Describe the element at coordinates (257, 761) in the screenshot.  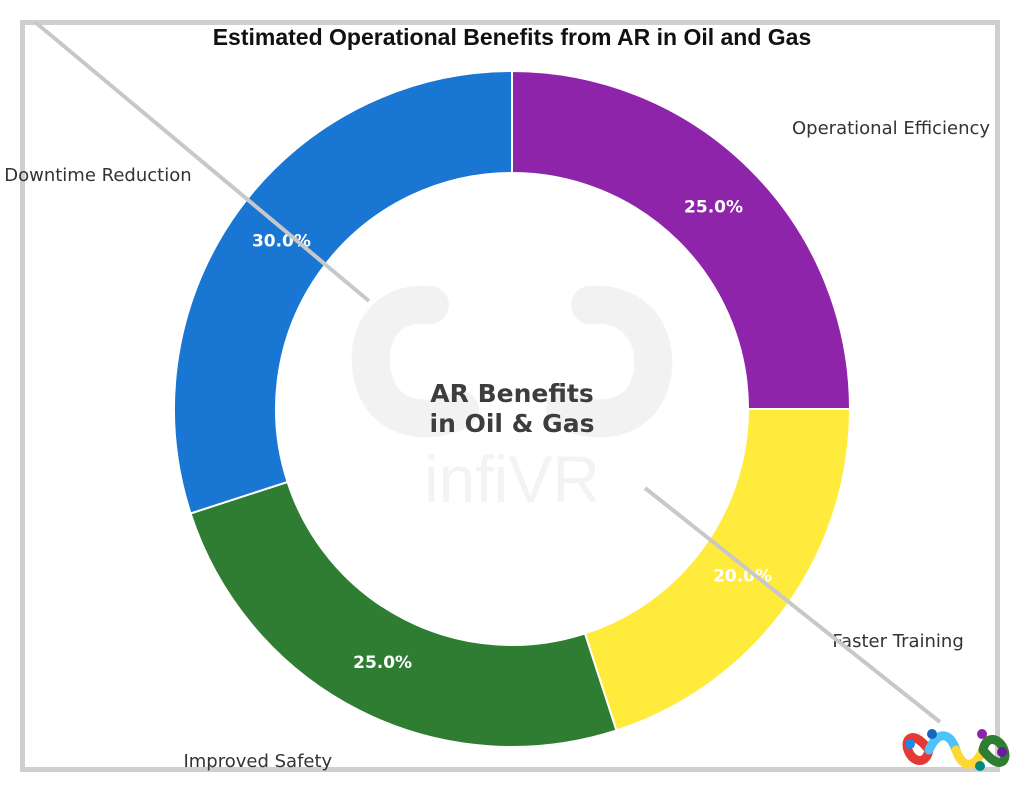
I see `category-label-2: Improved Safety` at that location.